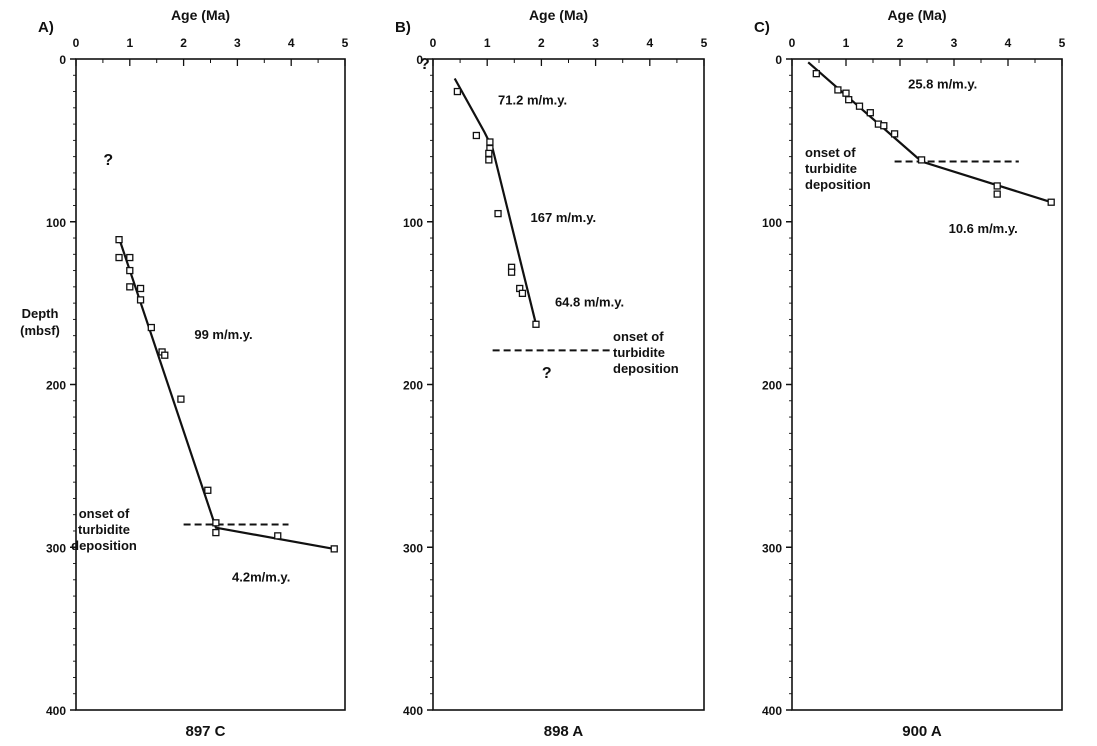 The height and width of the screenshot is (746, 1097). Describe the element at coordinates (40, 330) in the screenshot. I see `y-axis-title: (mbsf)` at that location.